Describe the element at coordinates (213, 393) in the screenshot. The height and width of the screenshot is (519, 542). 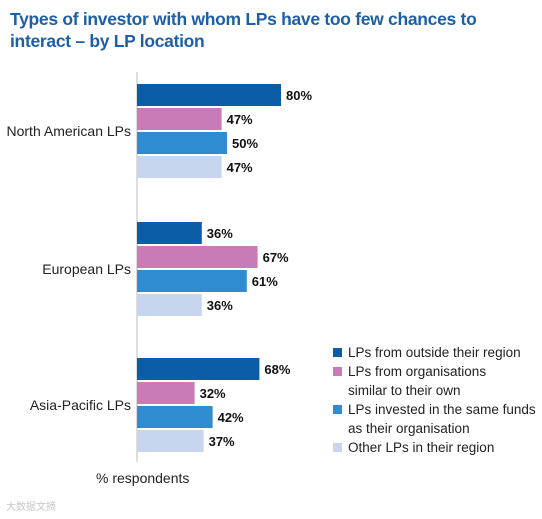
I see `data-label: 32%` at that location.